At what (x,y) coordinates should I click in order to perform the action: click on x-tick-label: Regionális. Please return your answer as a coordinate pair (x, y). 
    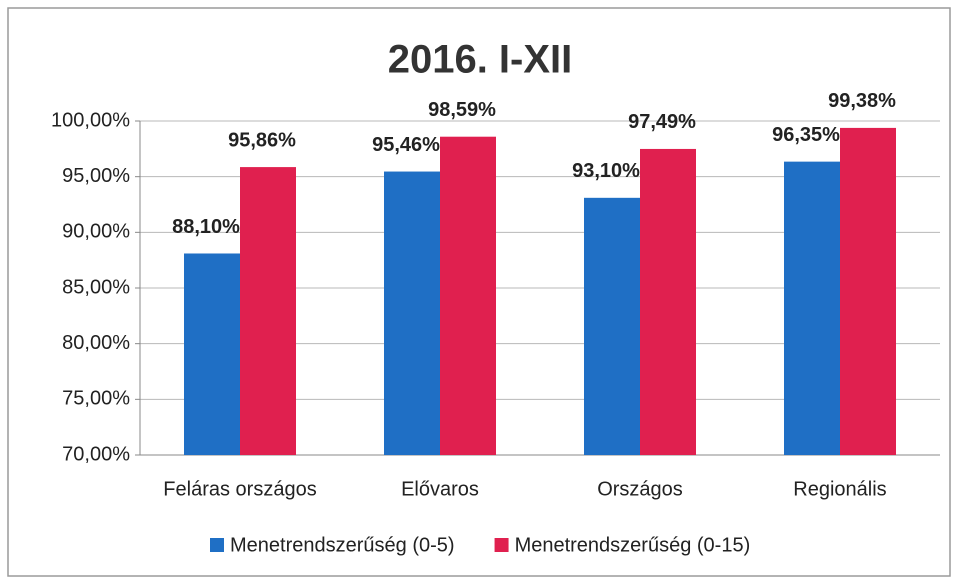
    Looking at the image, I should click on (839, 489).